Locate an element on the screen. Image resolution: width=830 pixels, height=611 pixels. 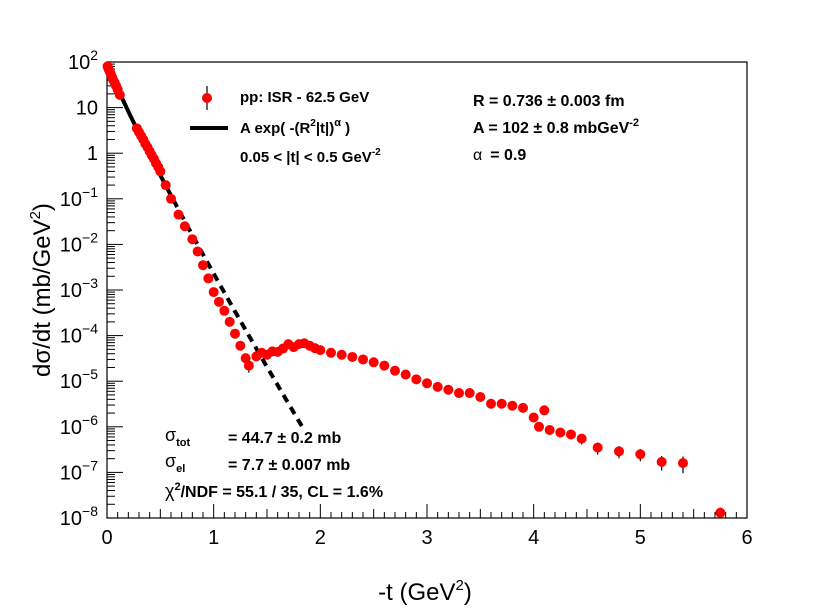
x-tick-label: 6 is located at coordinates (746, 538).